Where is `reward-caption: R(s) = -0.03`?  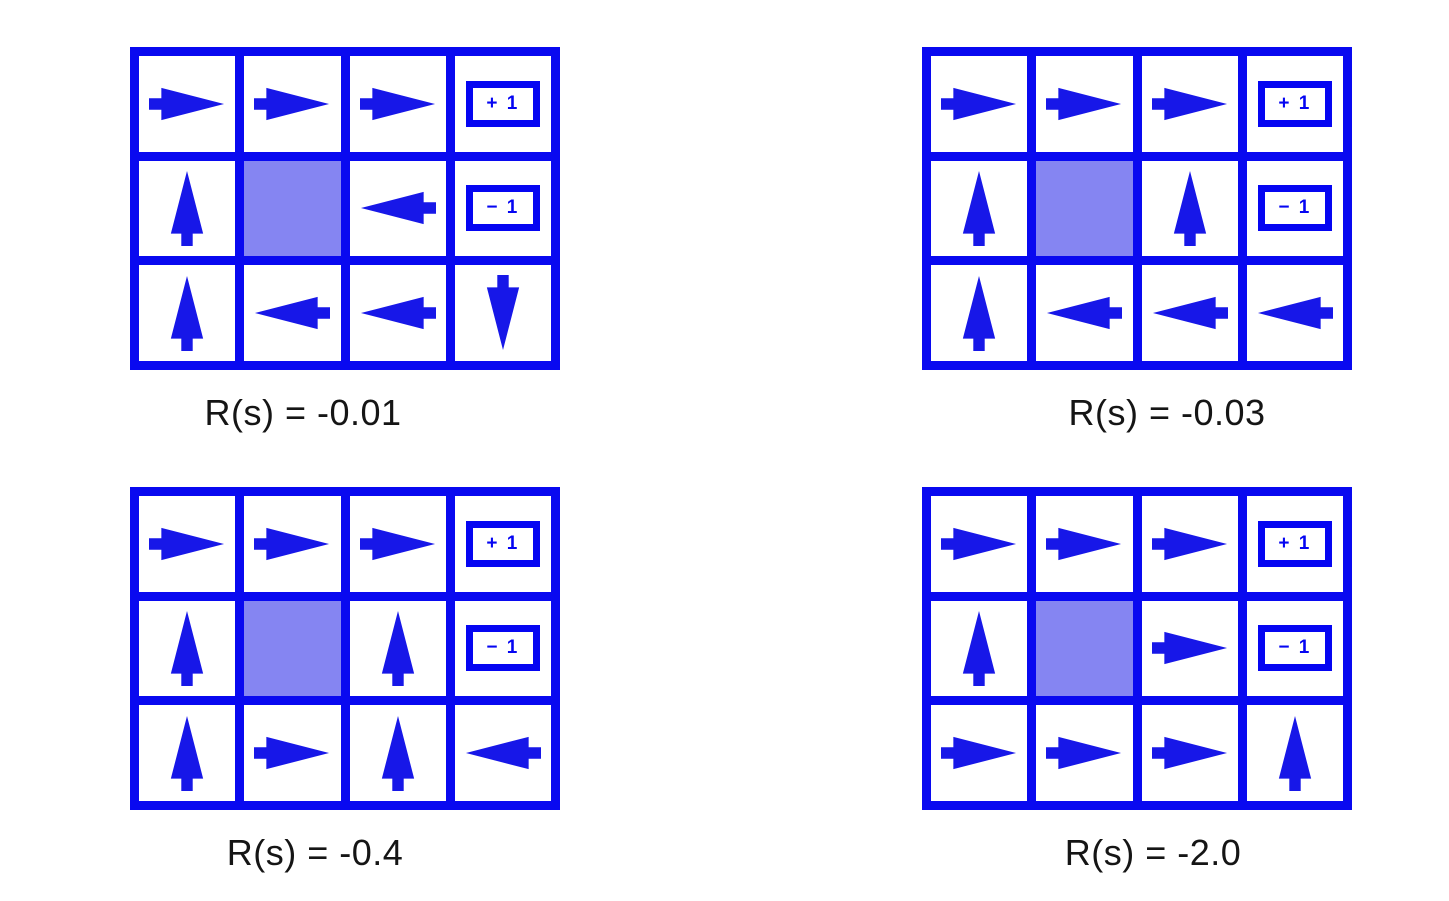
reward-caption: R(s) = -0.03 is located at coordinates (1167, 412).